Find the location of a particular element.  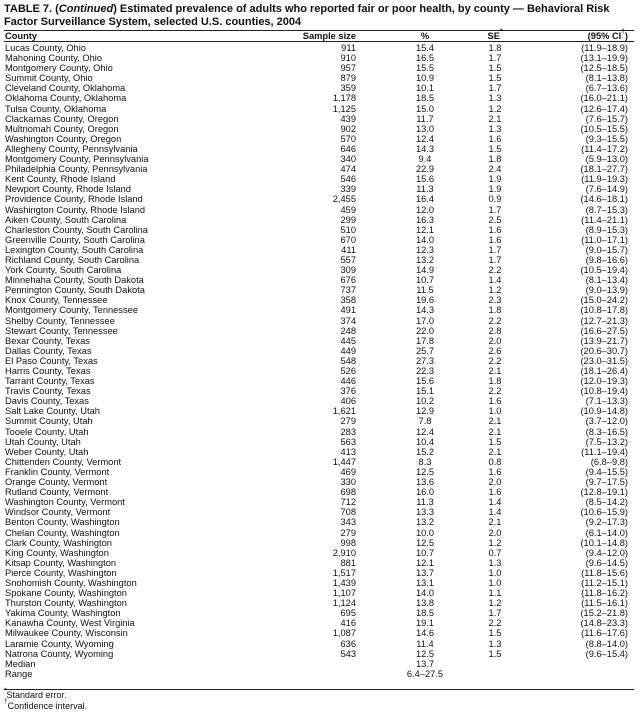

cell-county: Shelby County, Tennessee is located at coordinates (60, 320).